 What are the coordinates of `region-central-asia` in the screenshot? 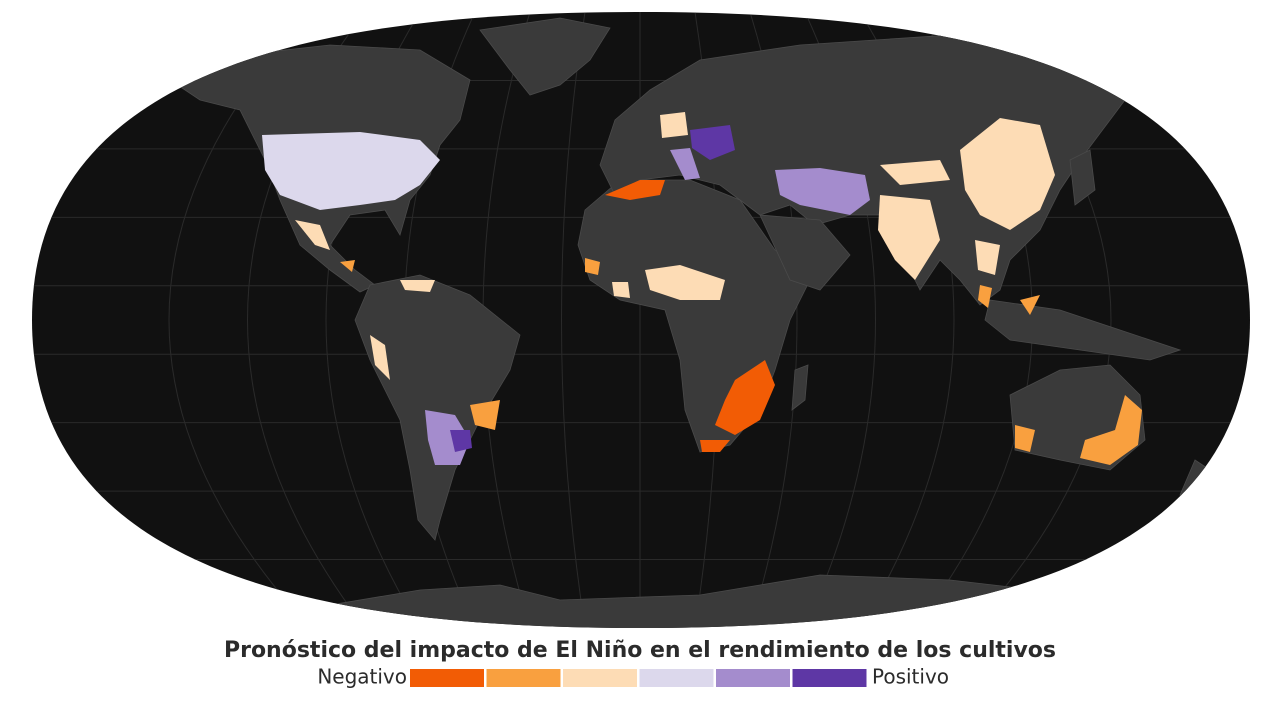 It's located at (915, 172).